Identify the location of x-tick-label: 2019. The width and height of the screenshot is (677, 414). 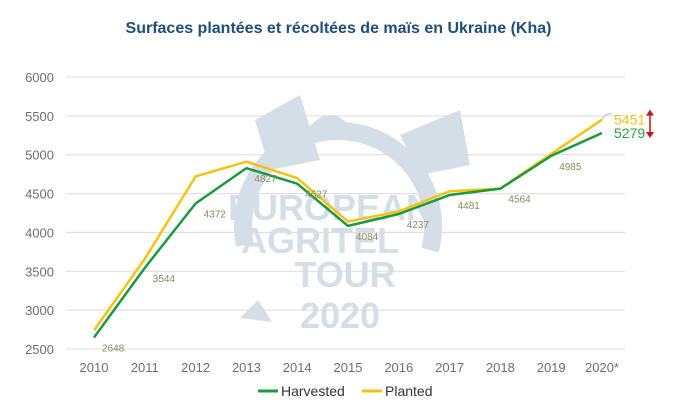
(551, 367).